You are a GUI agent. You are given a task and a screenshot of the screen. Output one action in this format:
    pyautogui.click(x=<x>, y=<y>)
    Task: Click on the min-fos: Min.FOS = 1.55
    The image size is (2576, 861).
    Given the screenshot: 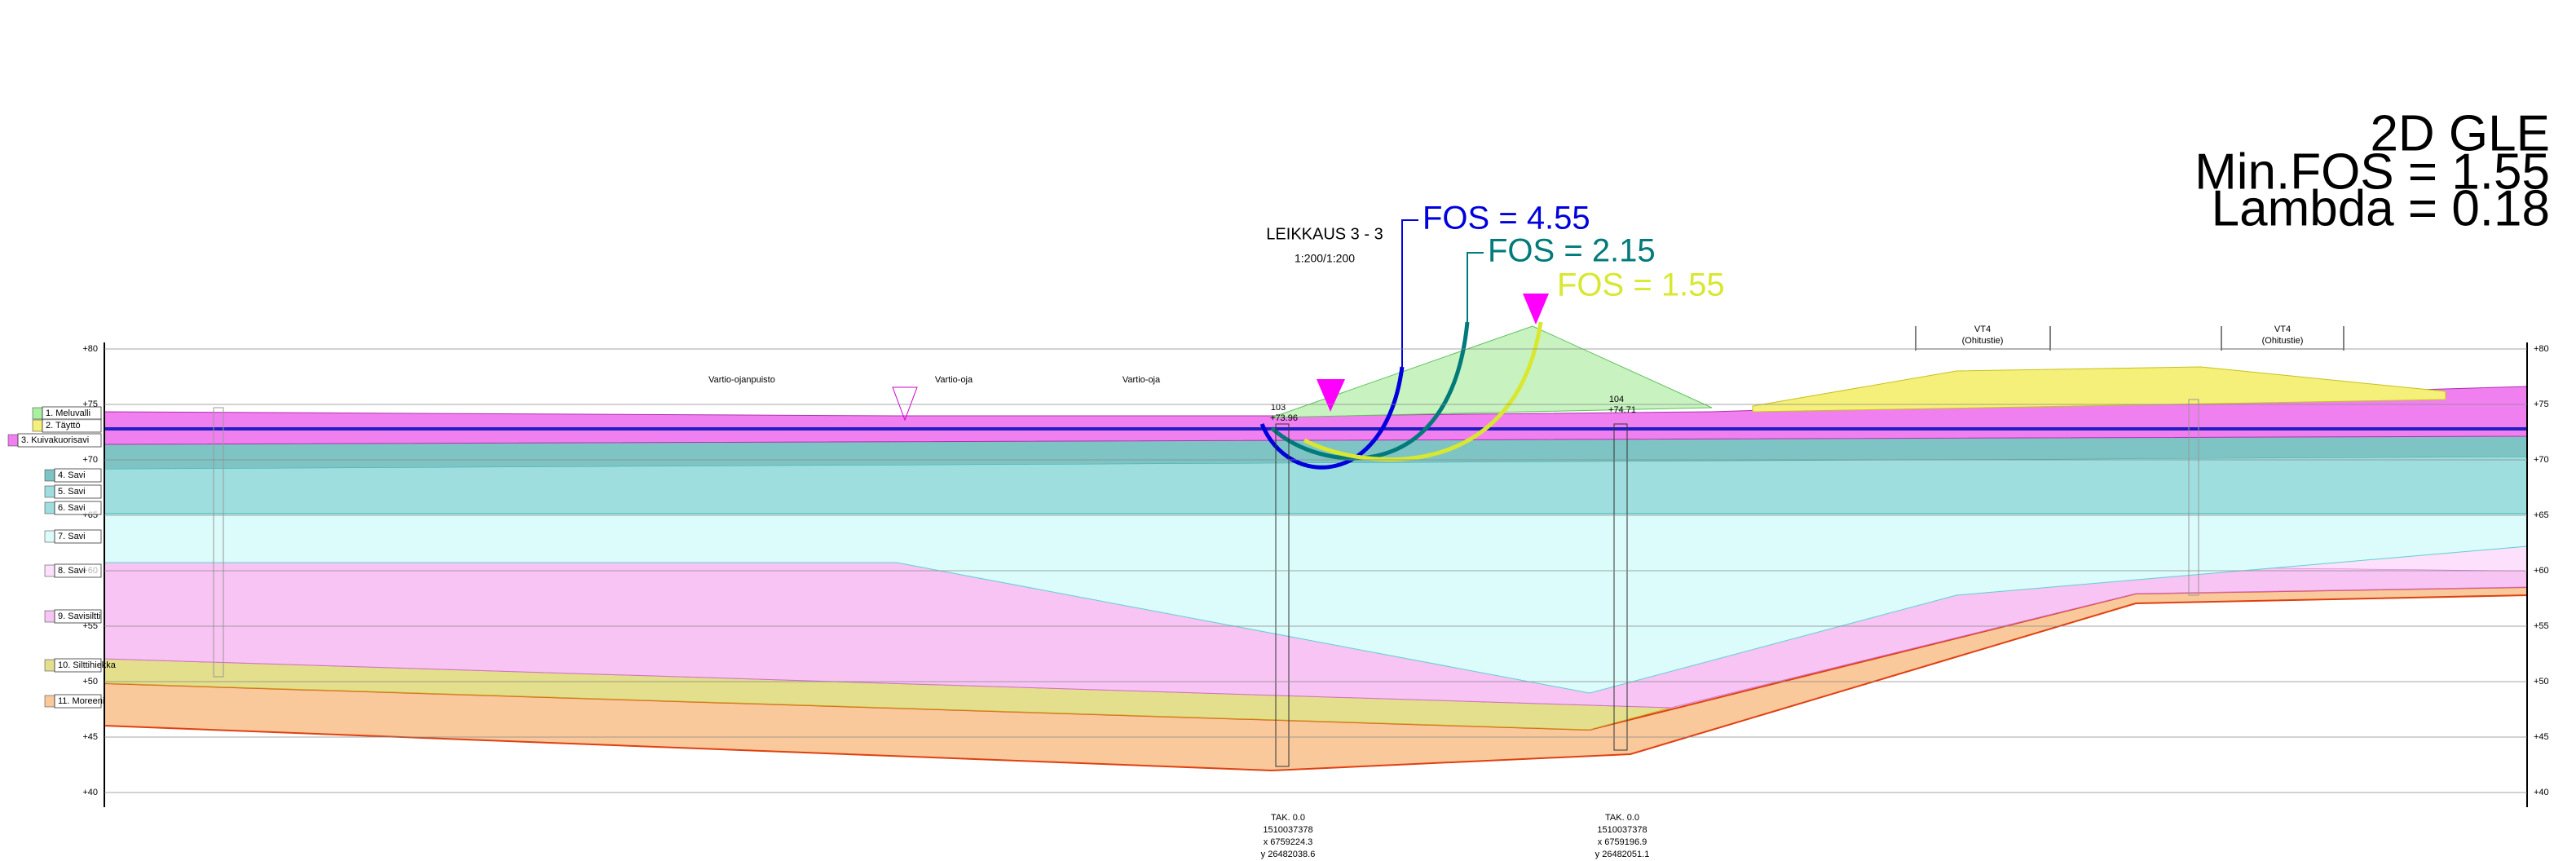 What is the action you would take?
    pyautogui.click(x=2372, y=172)
    